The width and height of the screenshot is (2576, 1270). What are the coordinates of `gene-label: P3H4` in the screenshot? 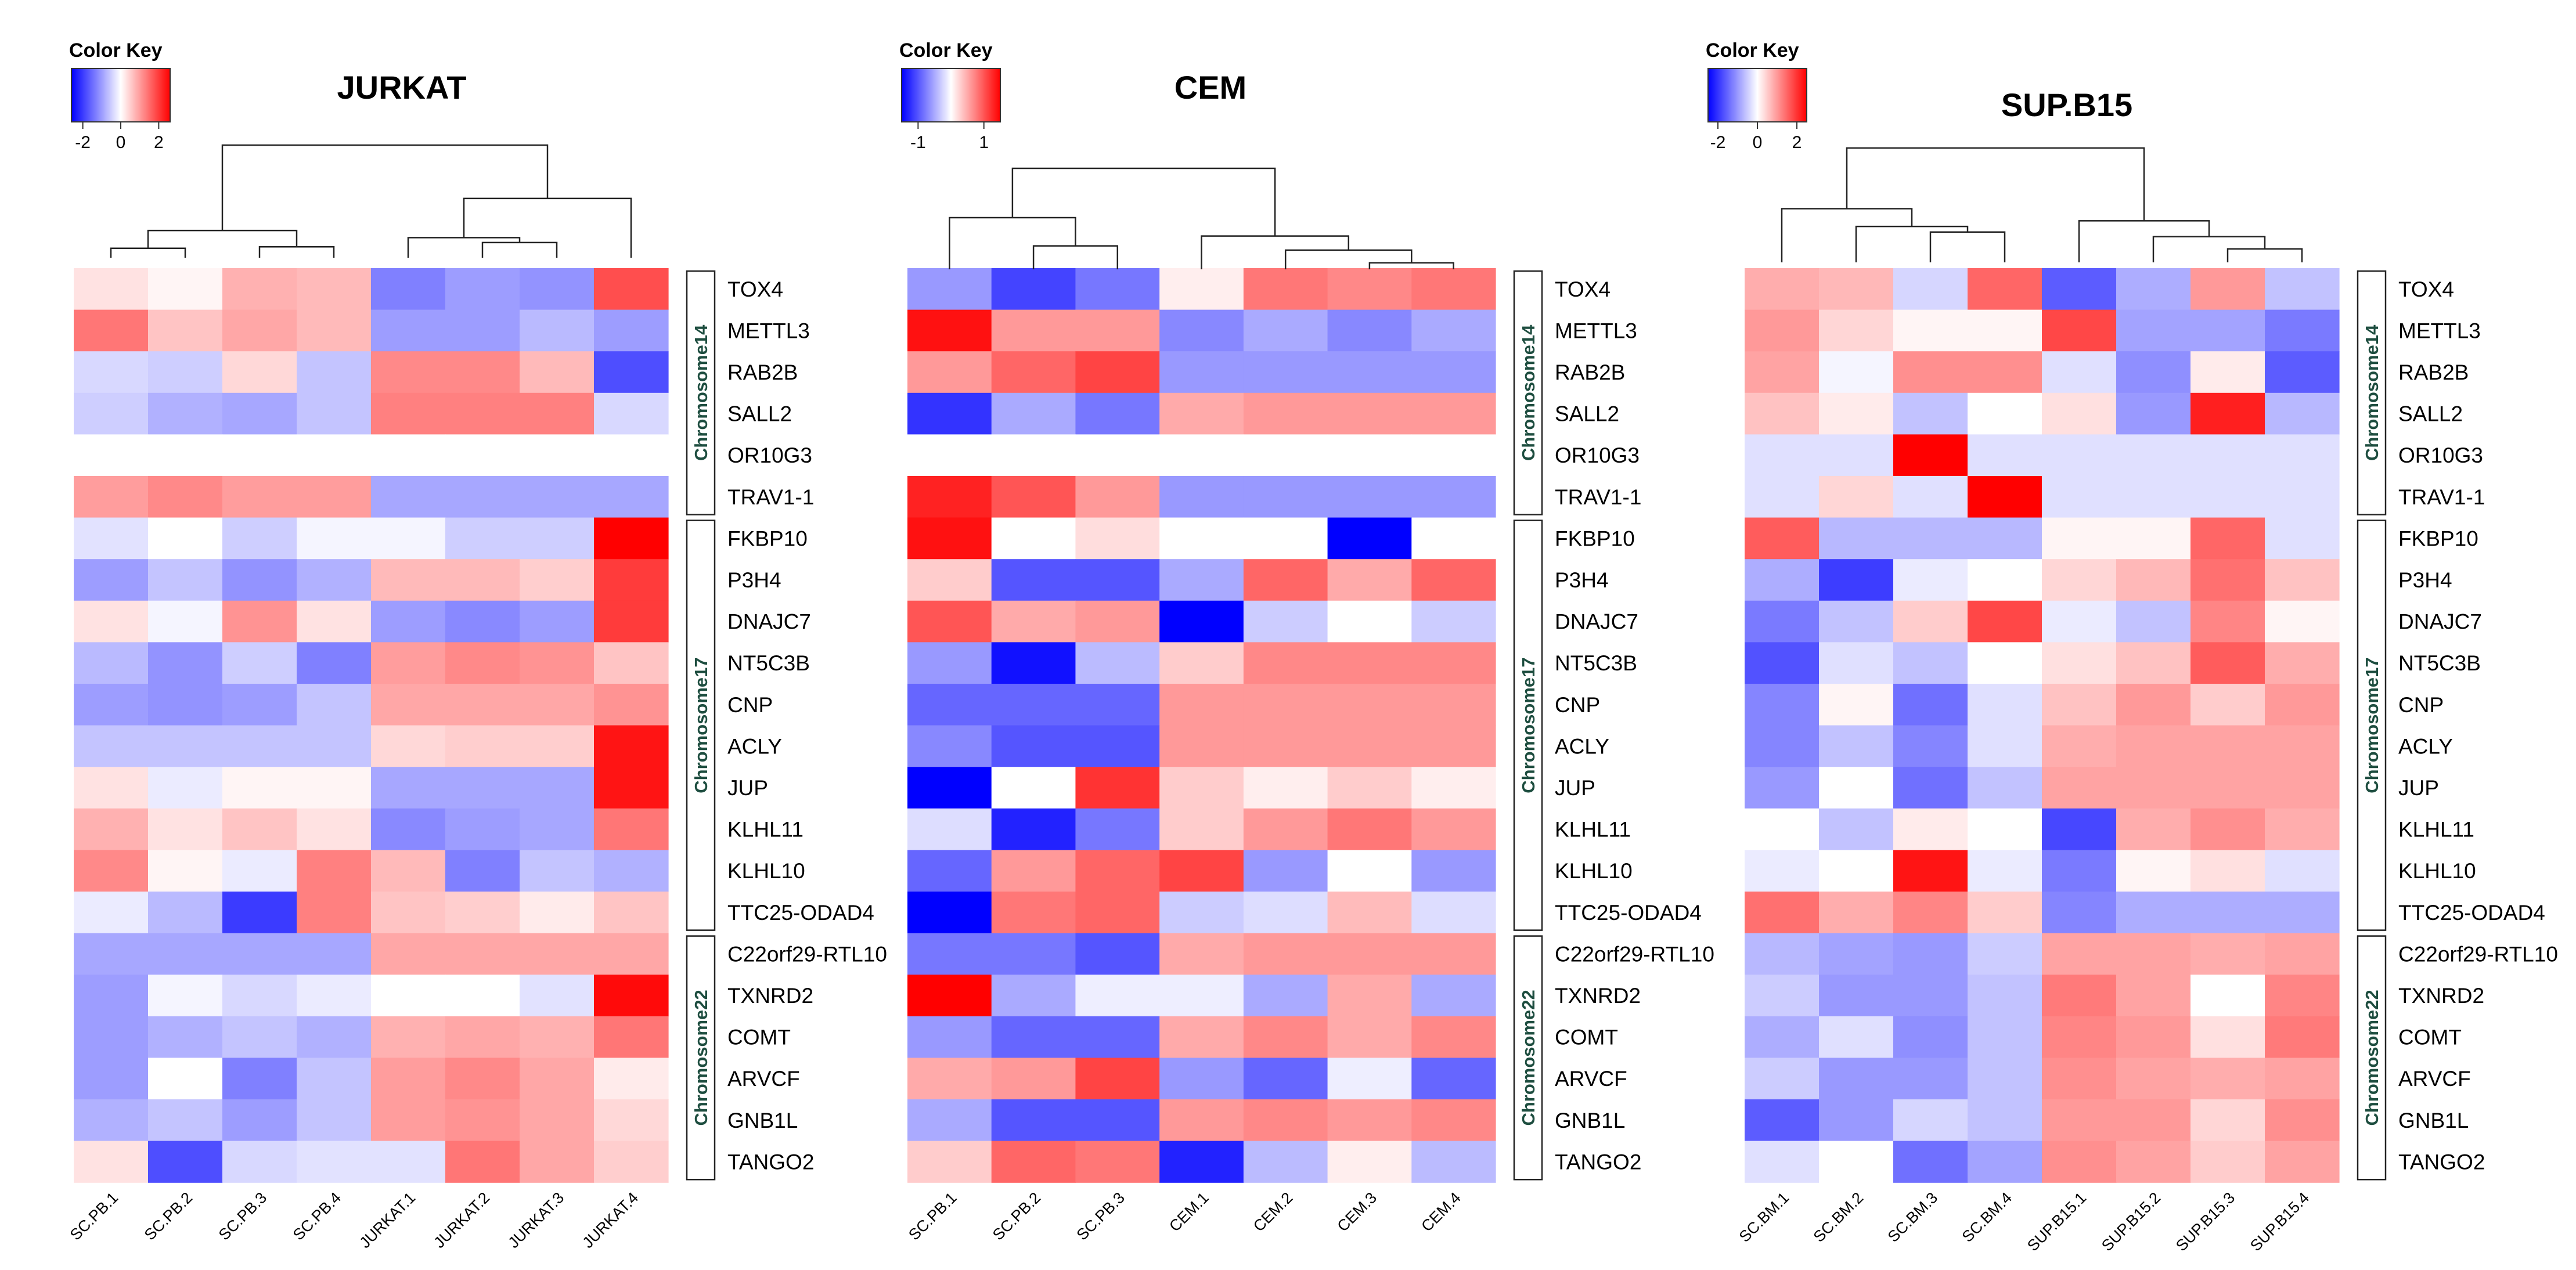 It's located at (2425, 580).